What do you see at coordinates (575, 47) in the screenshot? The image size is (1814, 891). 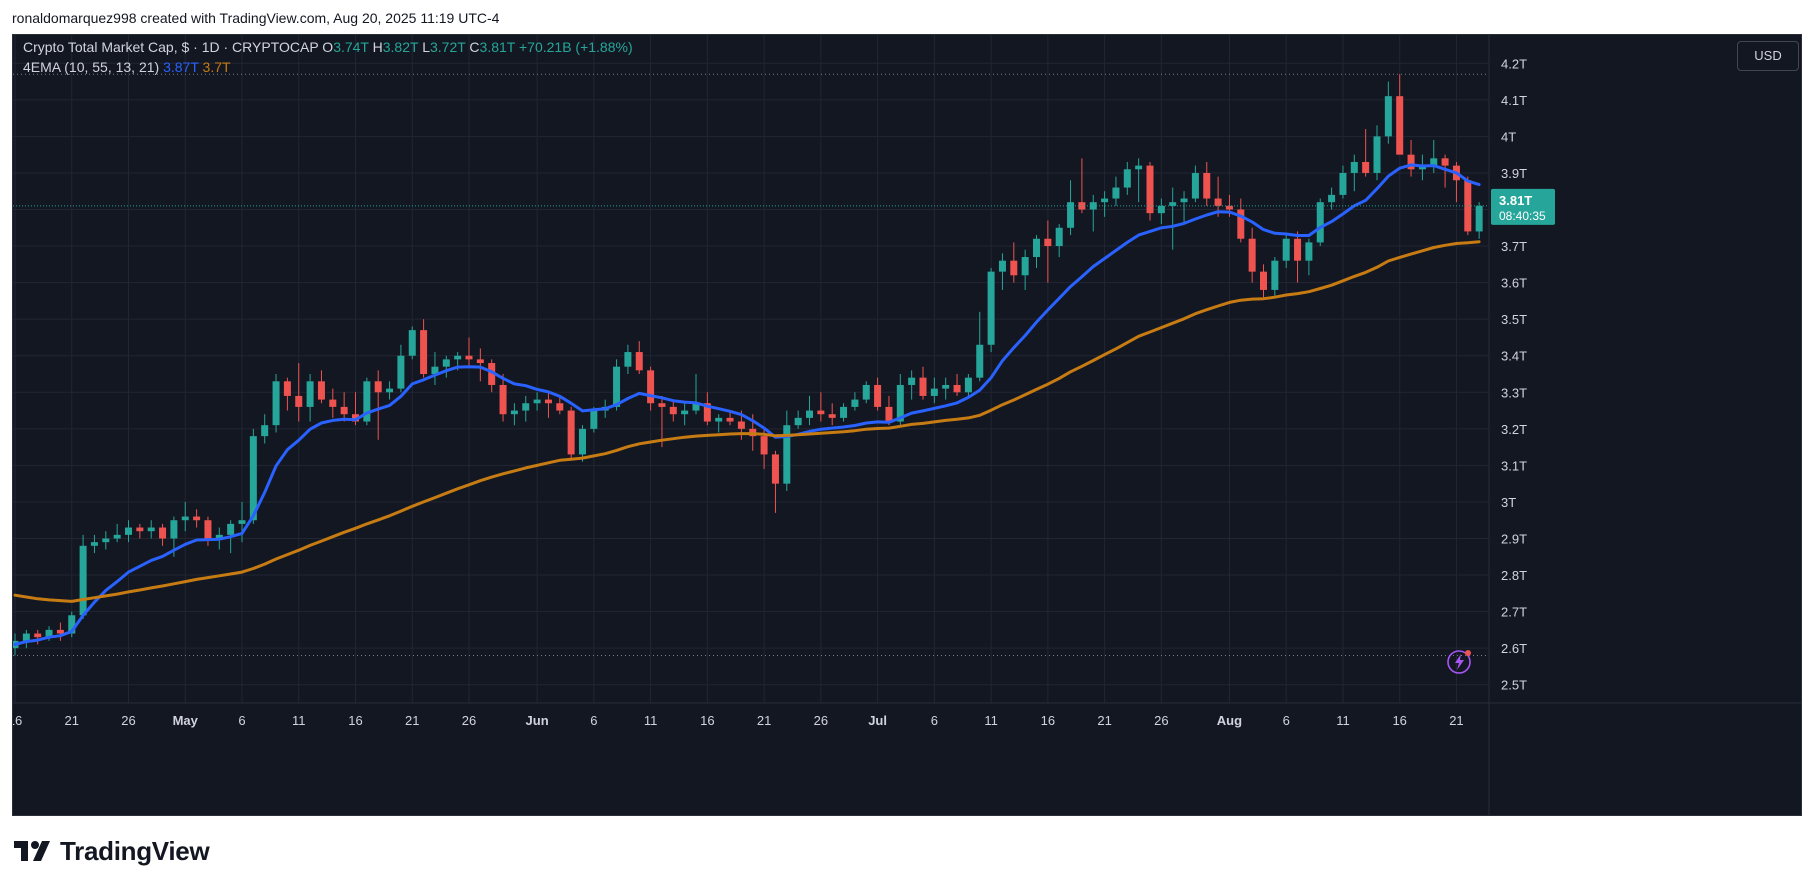 I see `ohlc-change: +70.21B (+1.88%)` at bounding box center [575, 47].